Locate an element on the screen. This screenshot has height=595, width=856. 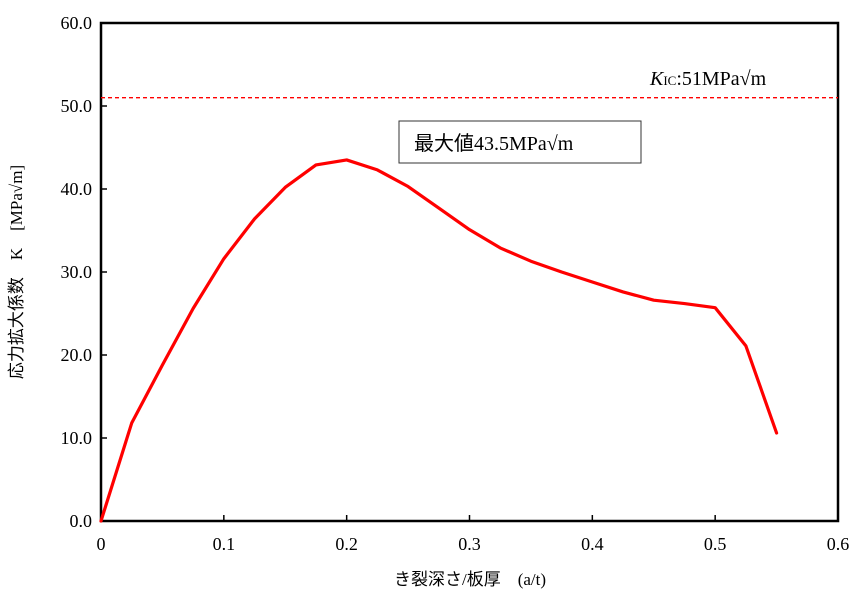
y-tick-label: 10.0 is located at coordinates (77, 438).